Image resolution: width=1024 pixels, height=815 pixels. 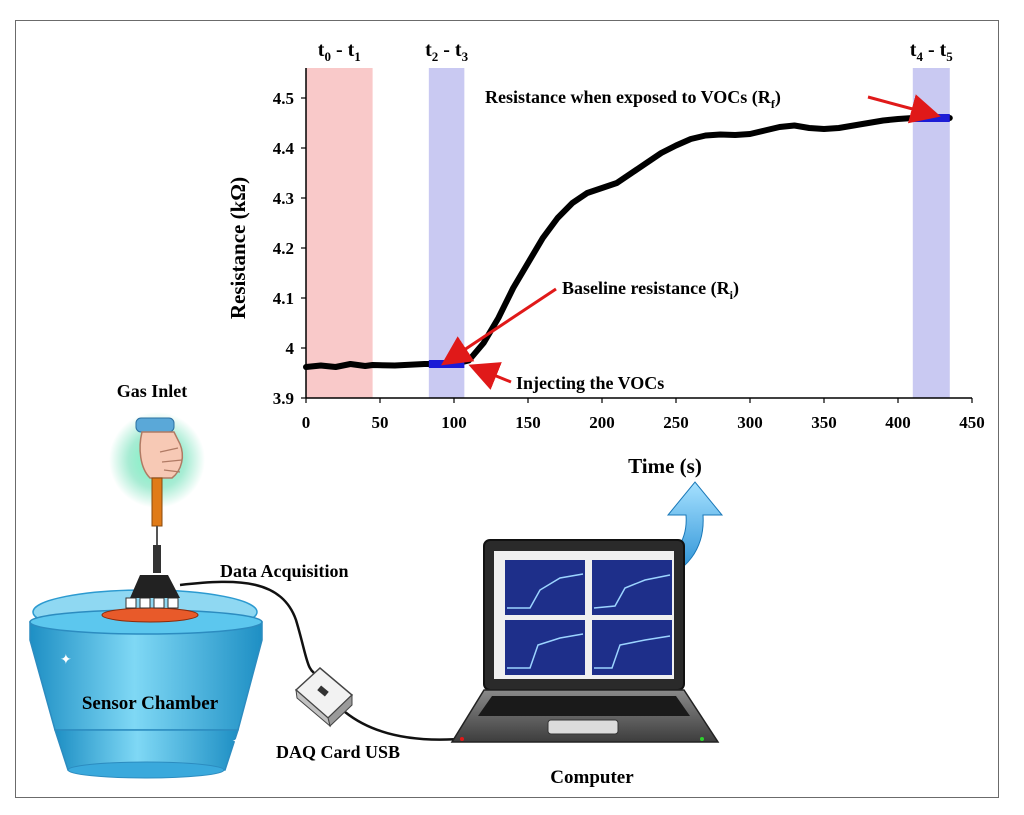 What do you see at coordinates (824, 422) in the screenshot?
I see `x-tick-label: 350` at bounding box center [824, 422].